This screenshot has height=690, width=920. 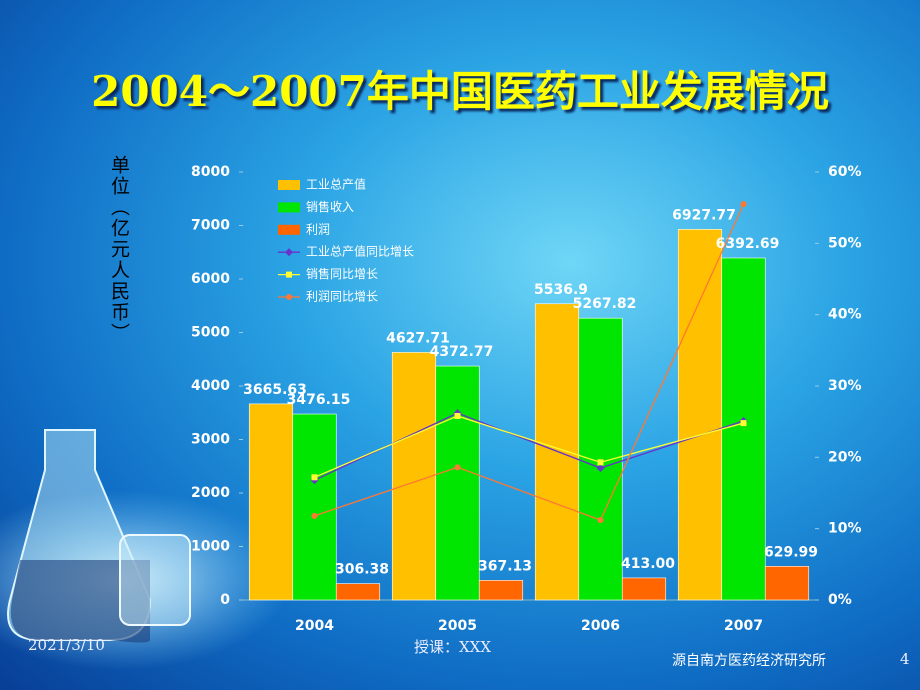 What do you see at coordinates (460, 91) in the screenshot?
I see `chart-title: 2004～2007年中国医药工业发展情况` at bounding box center [460, 91].